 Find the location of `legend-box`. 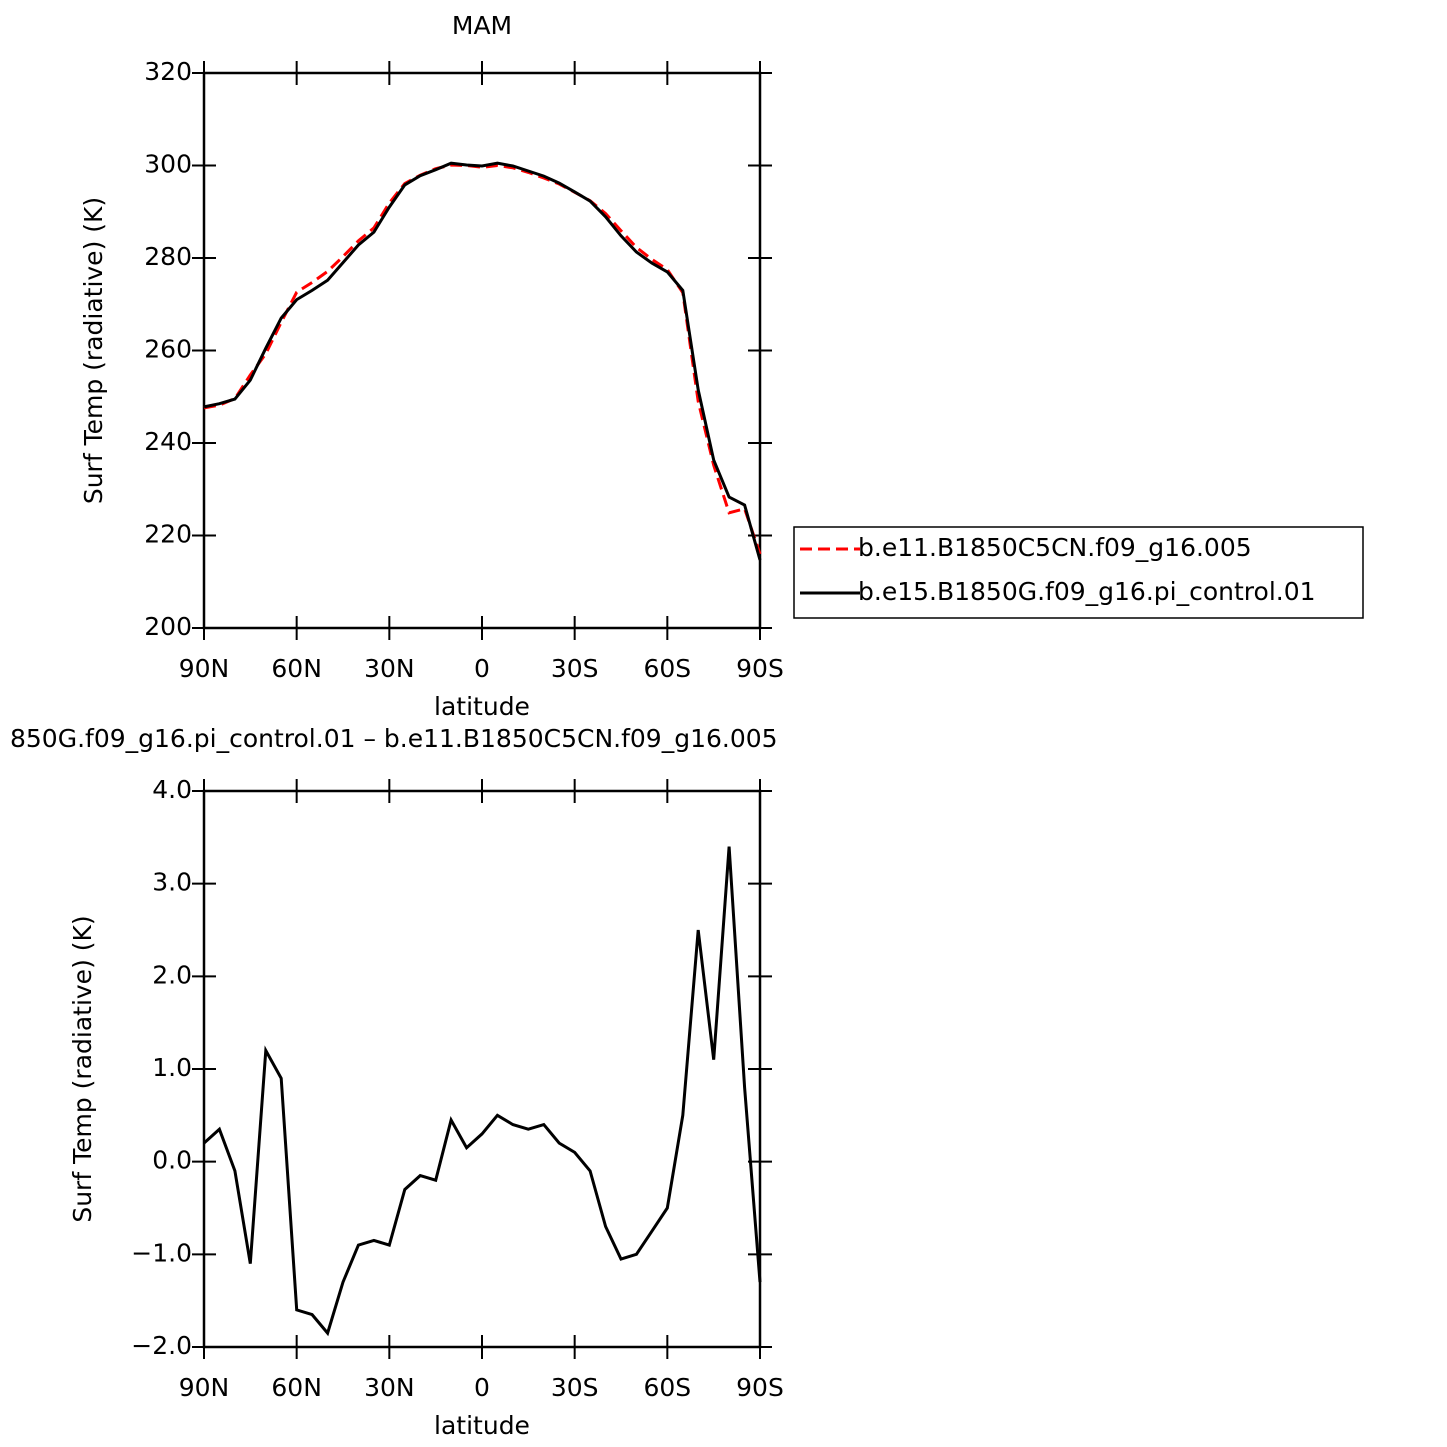

legend-box is located at coordinates (1078, 572).